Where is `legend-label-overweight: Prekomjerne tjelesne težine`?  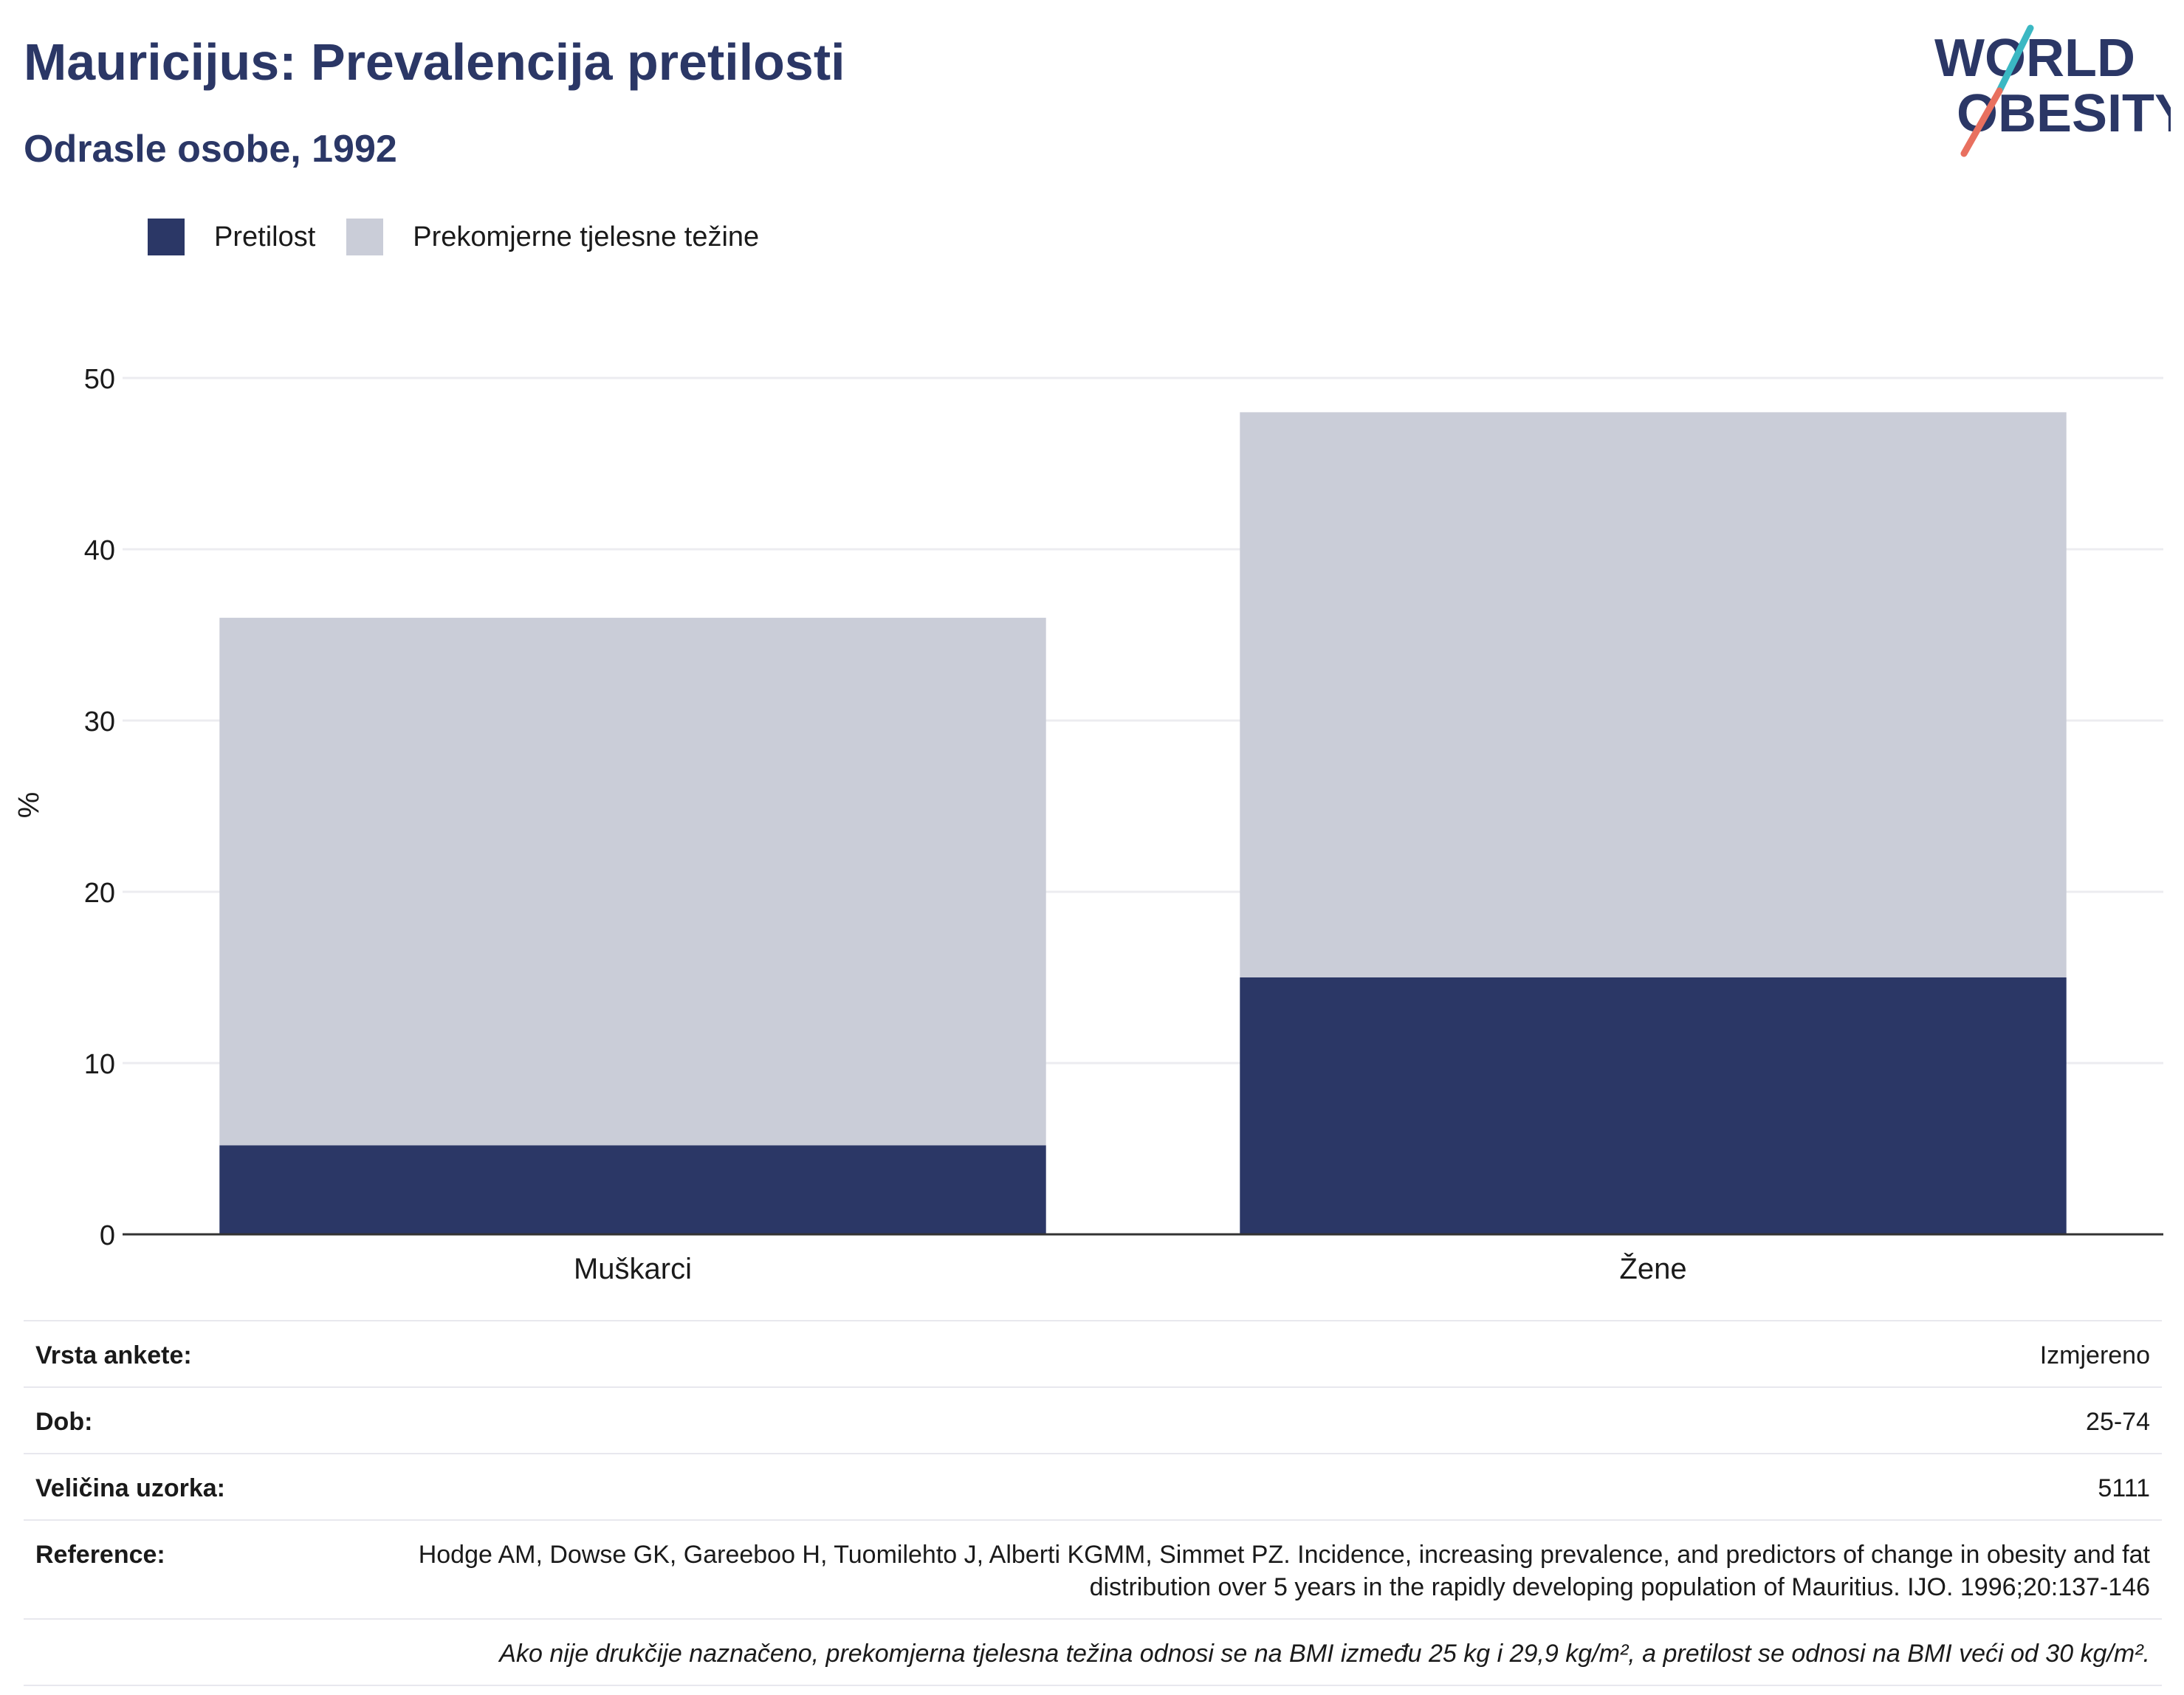 legend-label-overweight: Prekomjerne tjelesne težine is located at coordinates (587, 237).